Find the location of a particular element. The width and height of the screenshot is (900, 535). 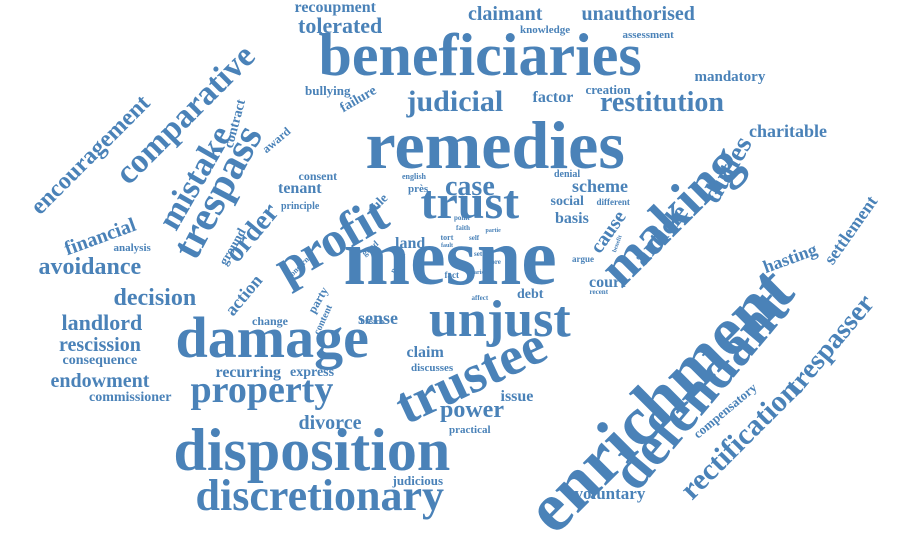

word-denial: denial is located at coordinates (567, 174).